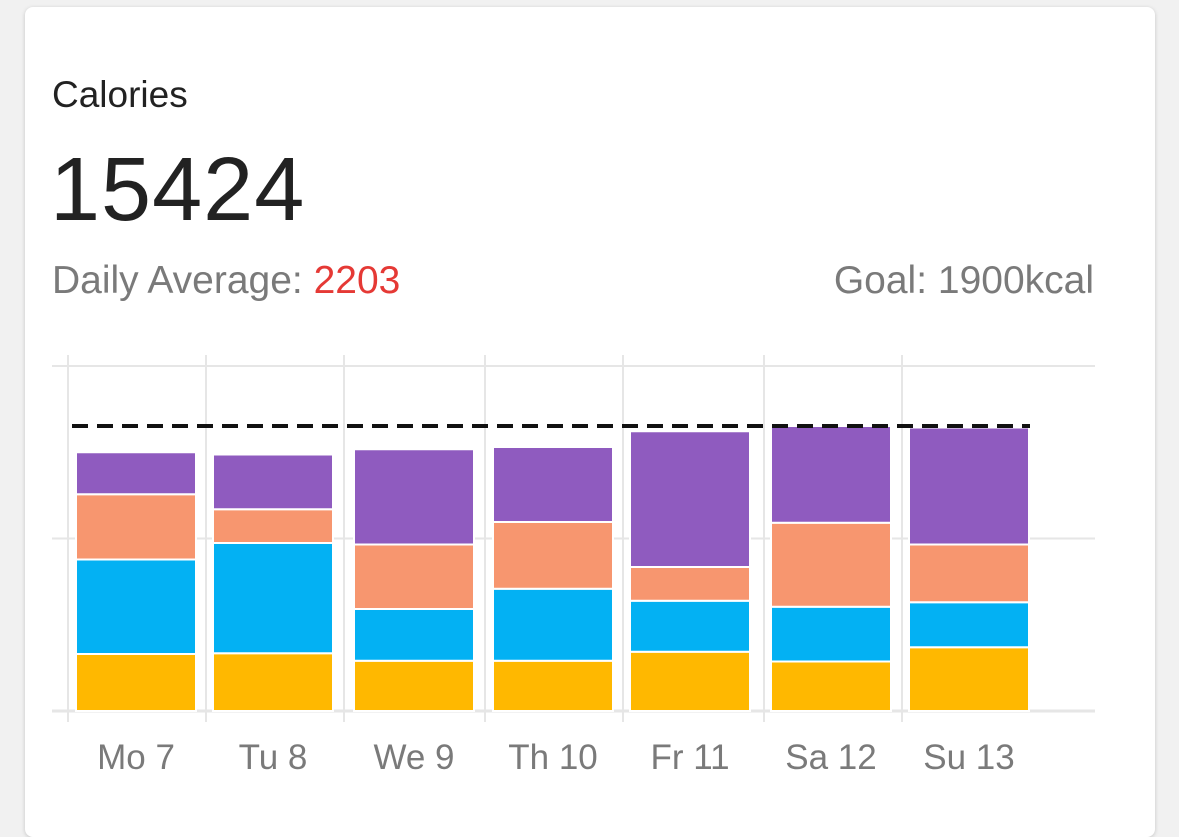  What do you see at coordinates (689, 757) in the screenshot?
I see `x-tick-label: Fr 11` at bounding box center [689, 757].